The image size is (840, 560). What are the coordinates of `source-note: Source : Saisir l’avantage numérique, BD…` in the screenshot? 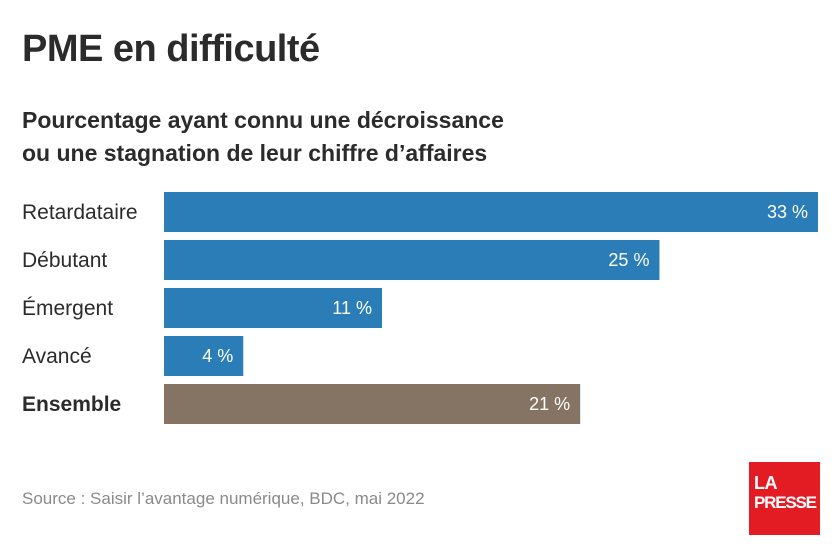 It's located at (223, 498).